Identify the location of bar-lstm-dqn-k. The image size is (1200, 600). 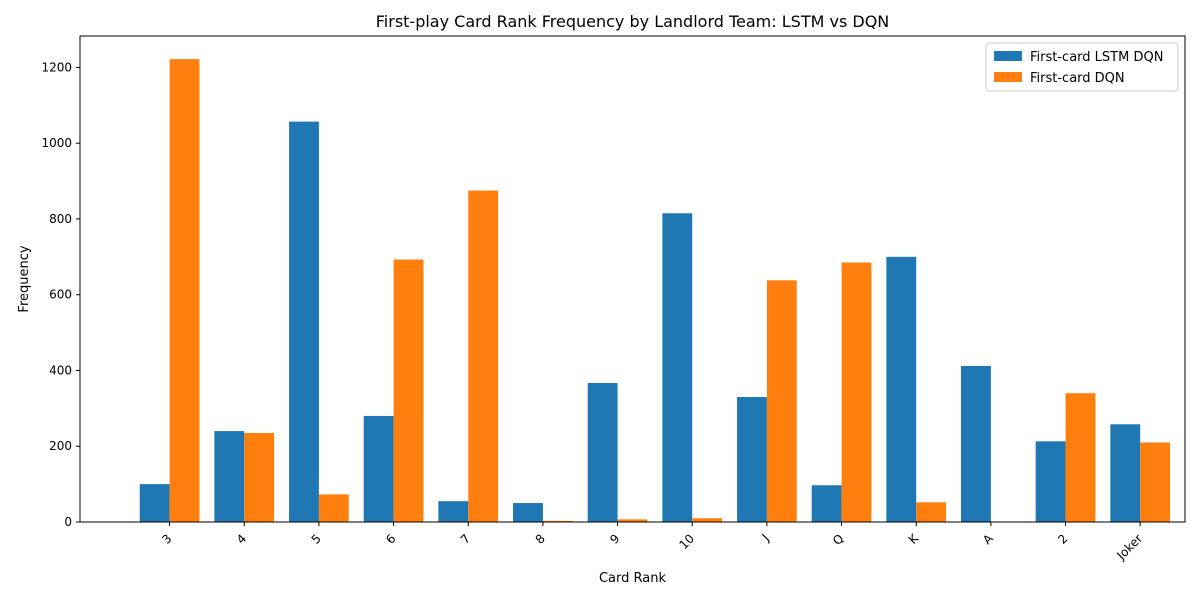
(901, 389).